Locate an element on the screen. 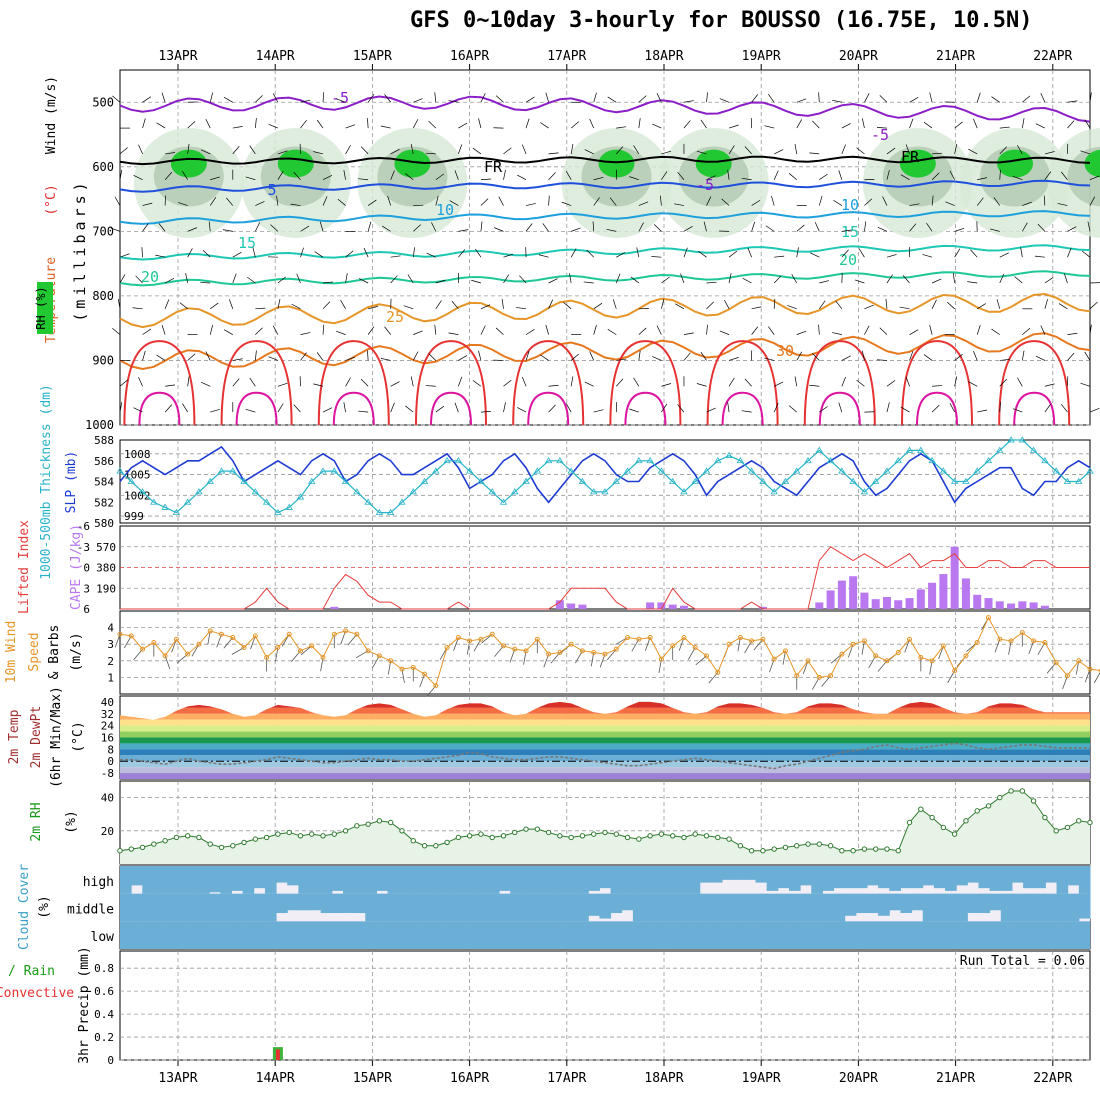  contour-label: -5 is located at coordinates (705, 185).